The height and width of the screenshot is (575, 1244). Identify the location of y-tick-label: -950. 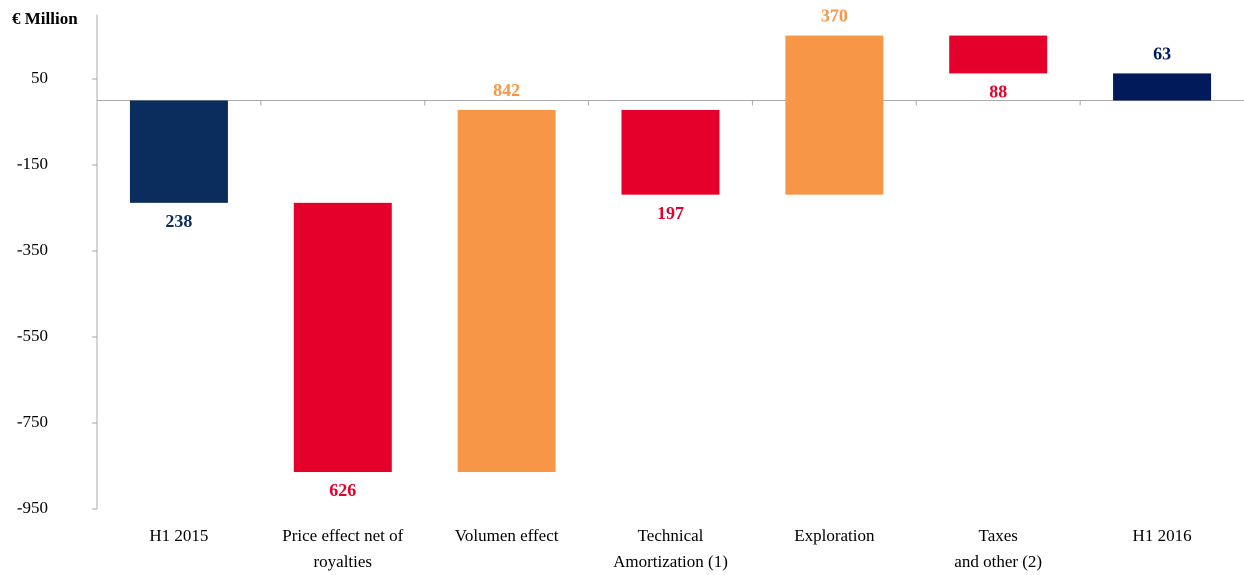
(32, 507).